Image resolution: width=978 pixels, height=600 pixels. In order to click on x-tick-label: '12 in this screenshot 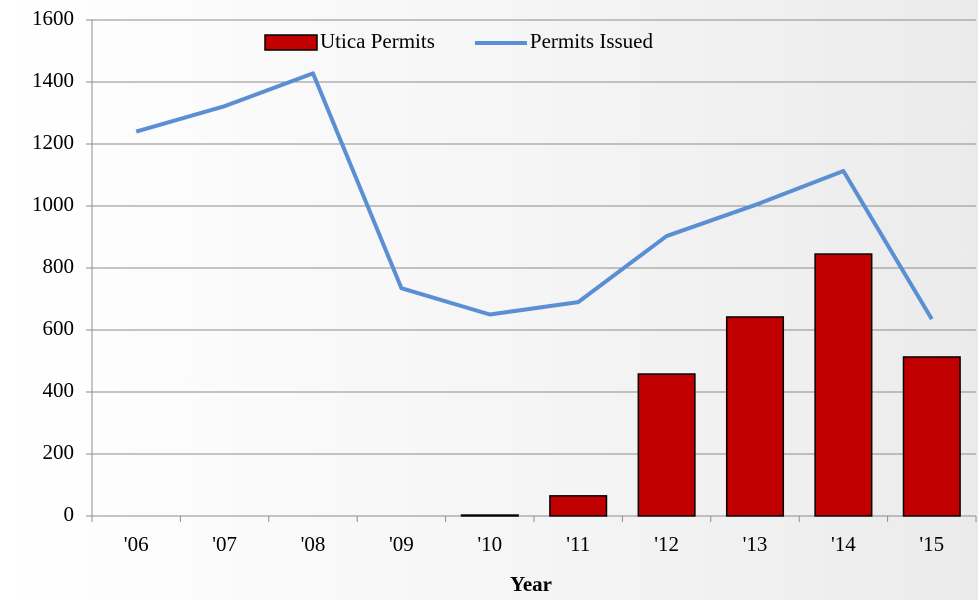, I will do `click(666, 544)`.